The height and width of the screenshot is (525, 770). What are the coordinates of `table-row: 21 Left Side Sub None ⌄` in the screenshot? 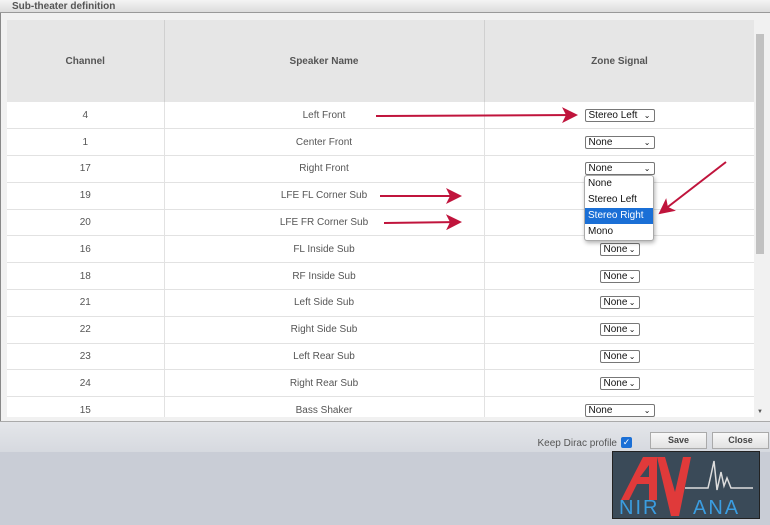 It's located at (381, 303).